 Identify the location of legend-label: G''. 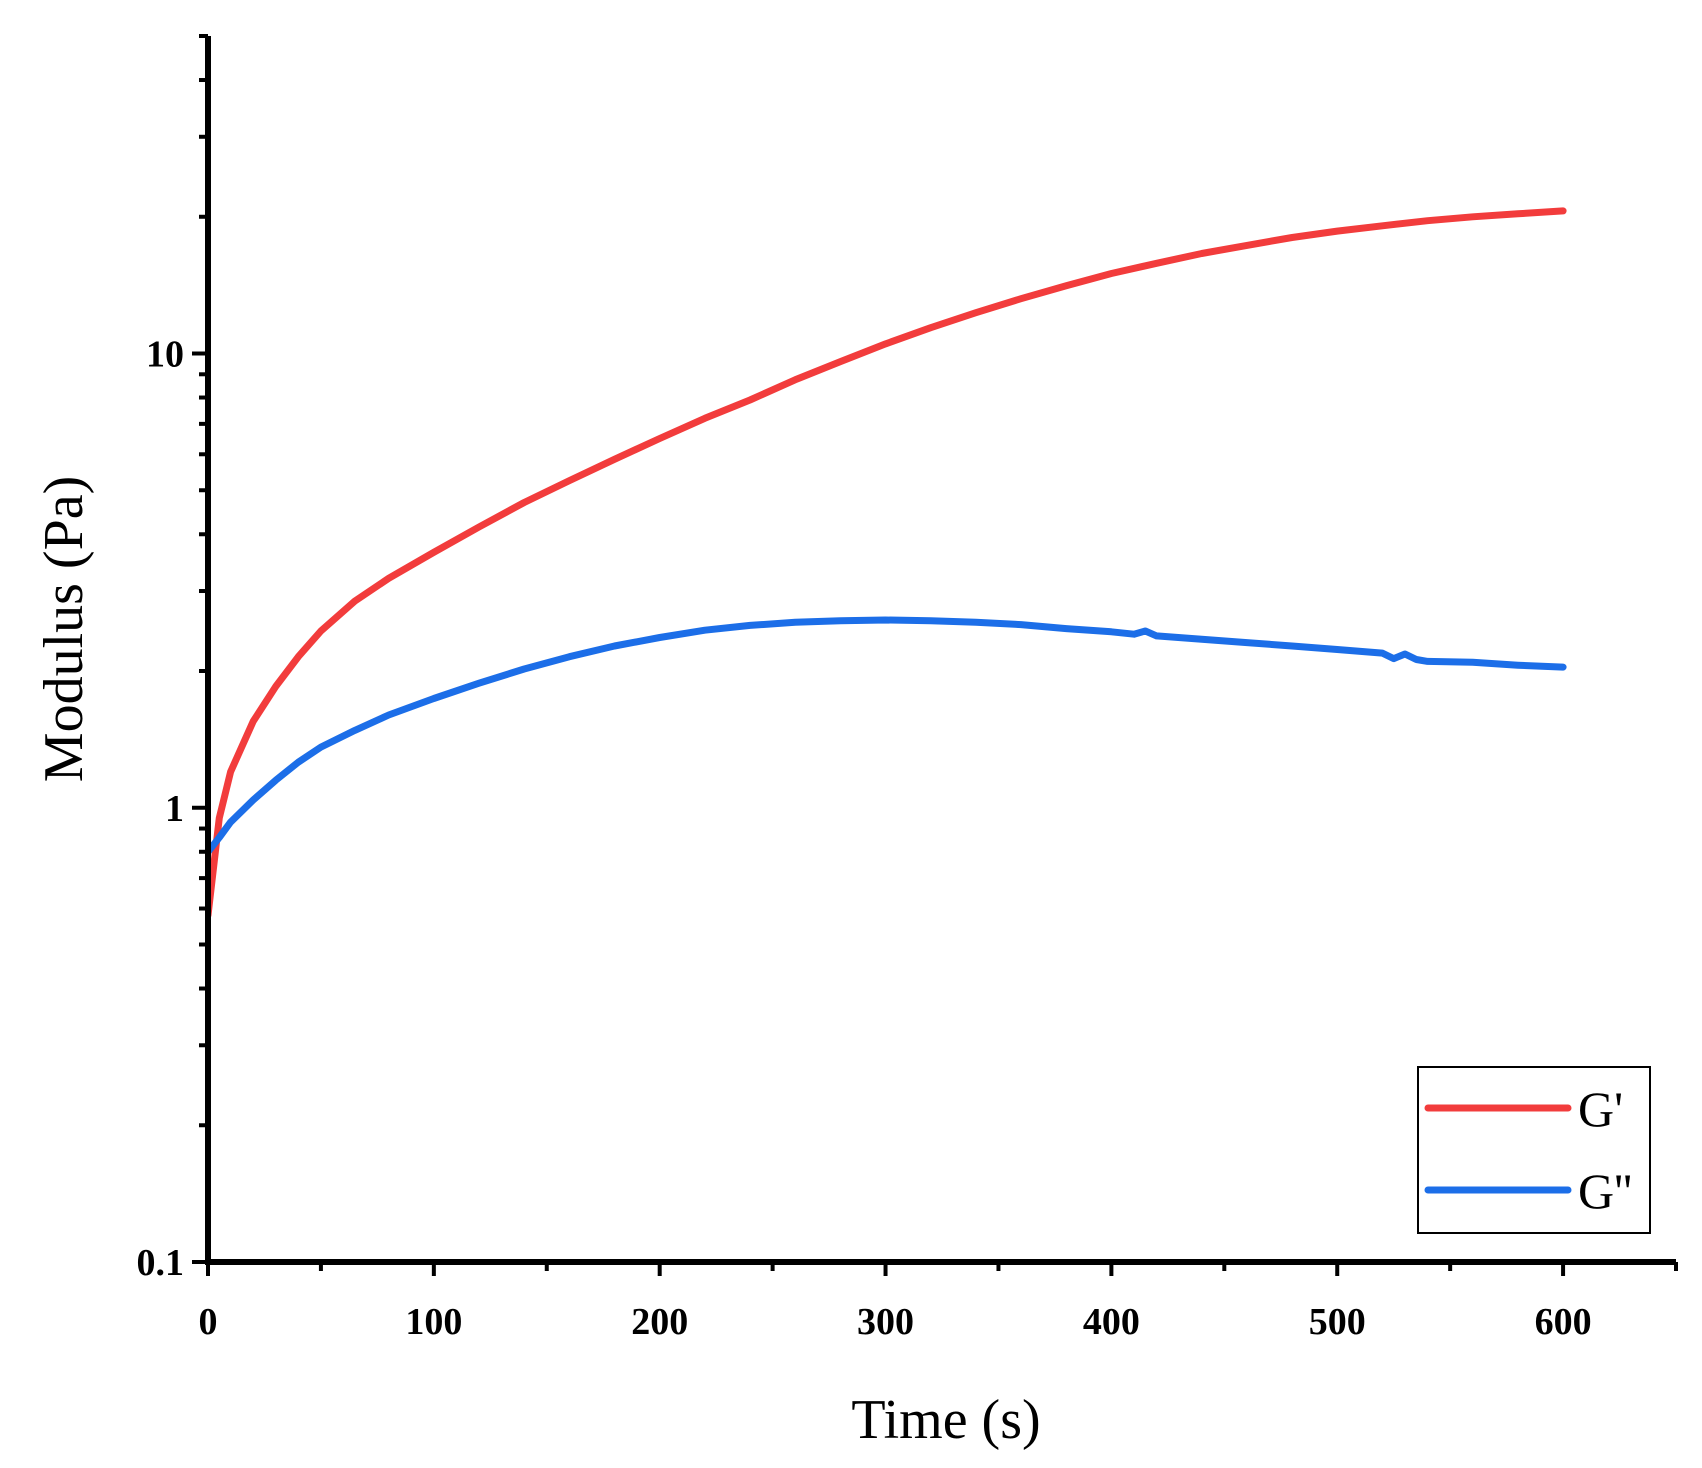
(1605, 1191).